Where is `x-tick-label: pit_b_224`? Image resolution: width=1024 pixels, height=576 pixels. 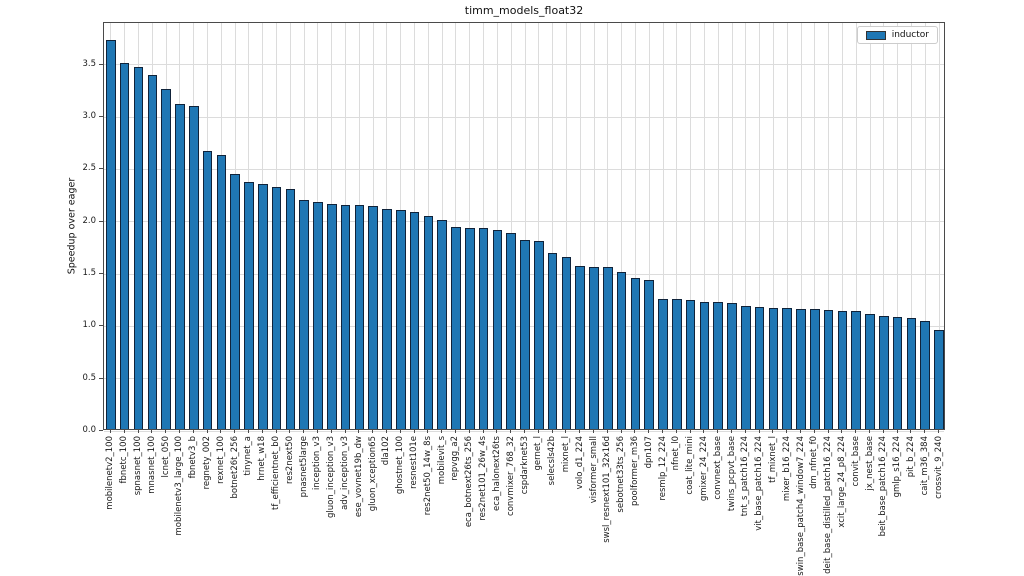 x-tick-label: pit_b_224 is located at coordinates (910, 457).